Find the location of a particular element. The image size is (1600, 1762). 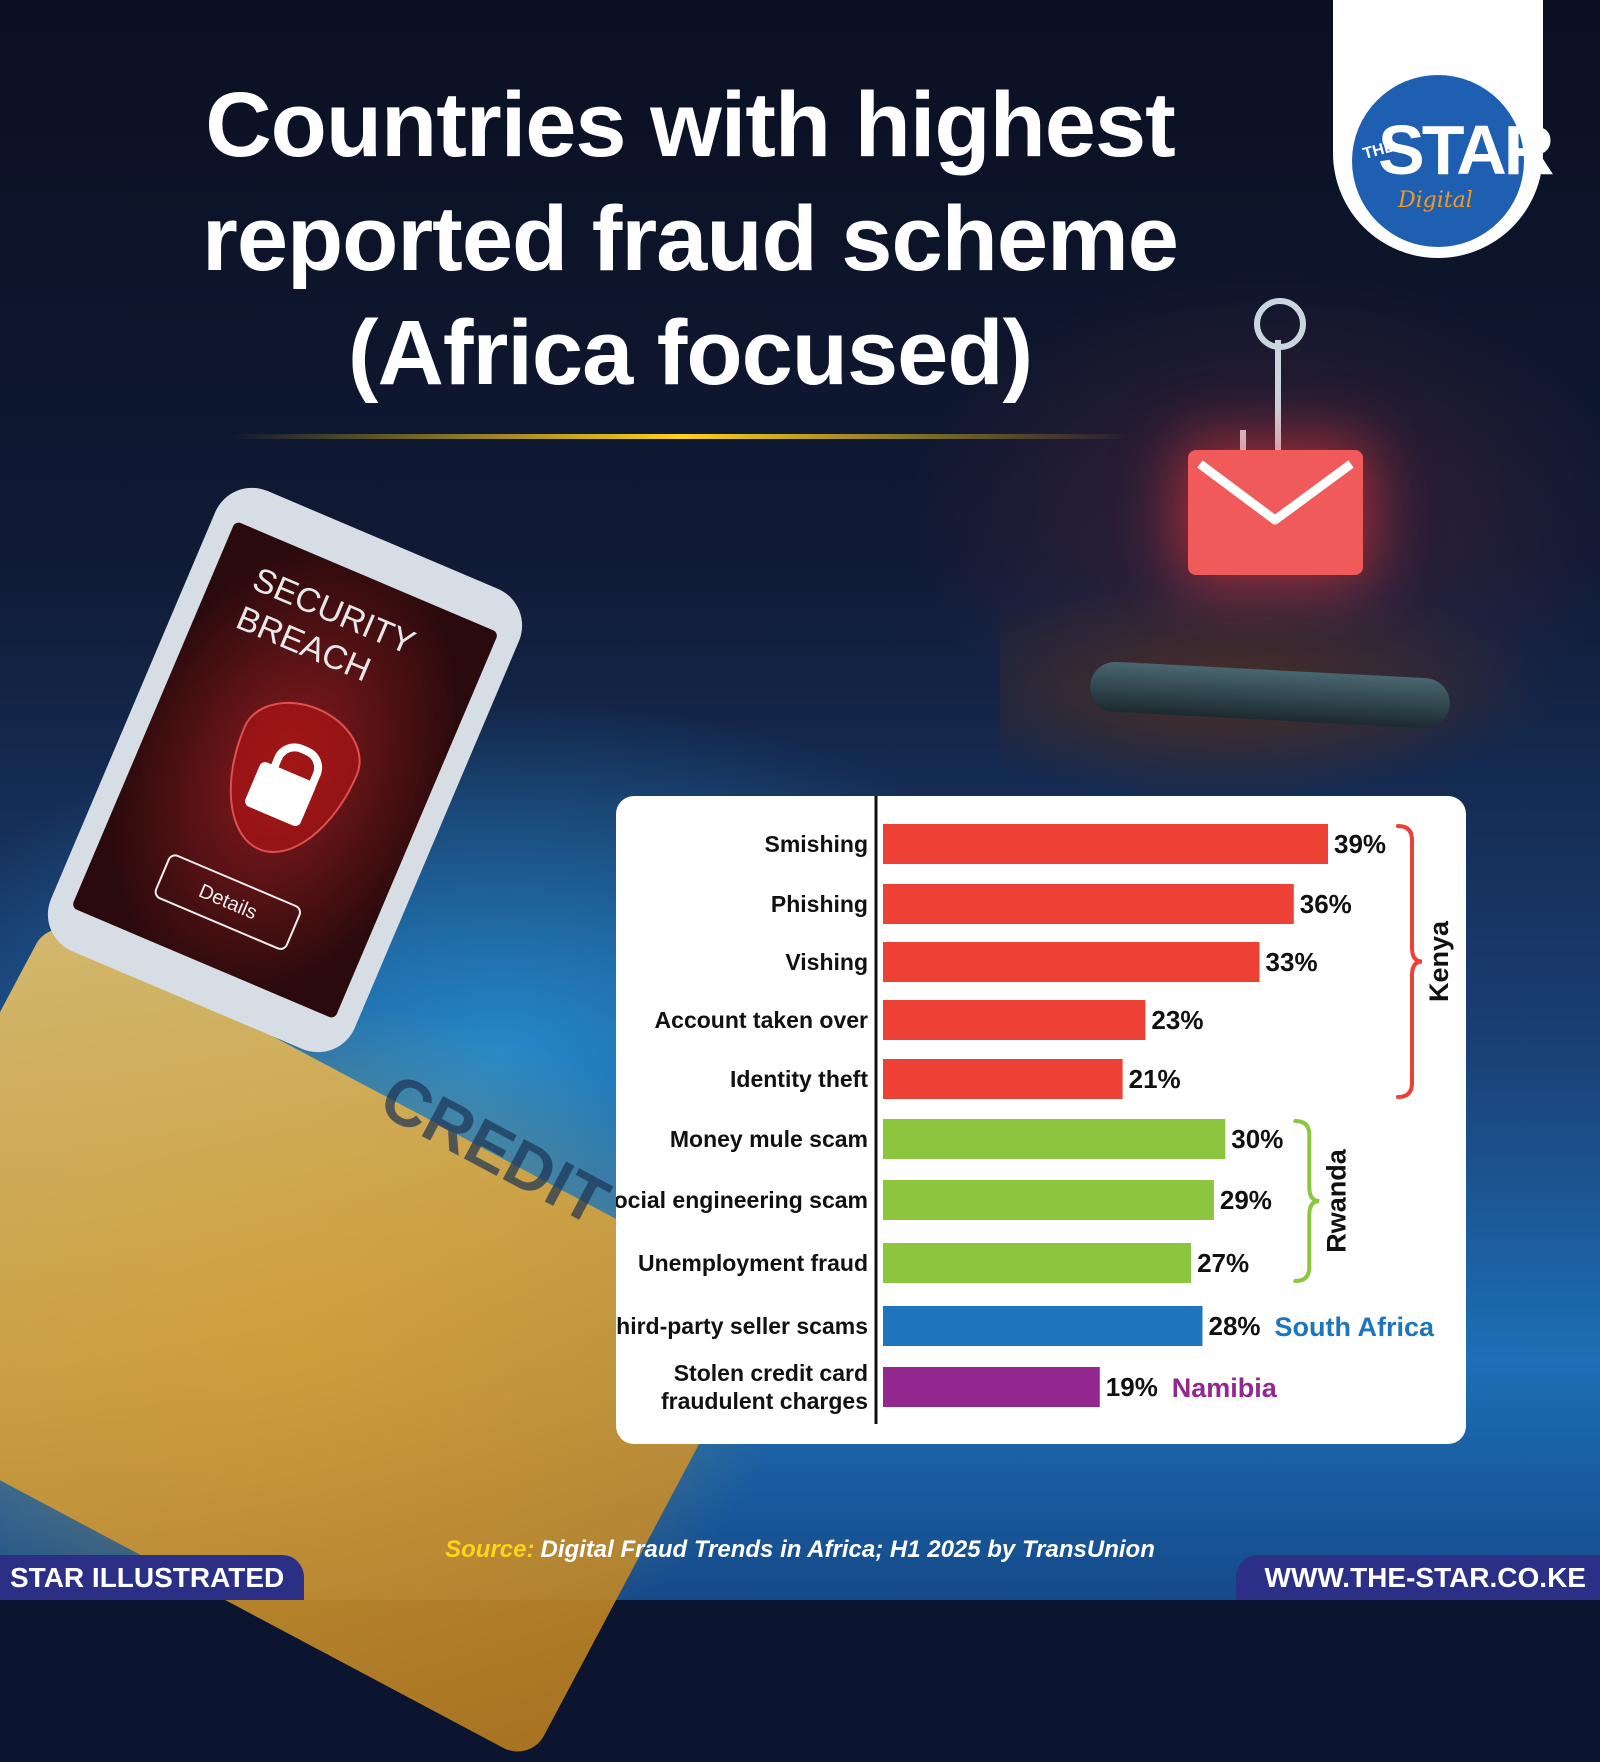

data-label: 21% is located at coordinates (1155, 1079).